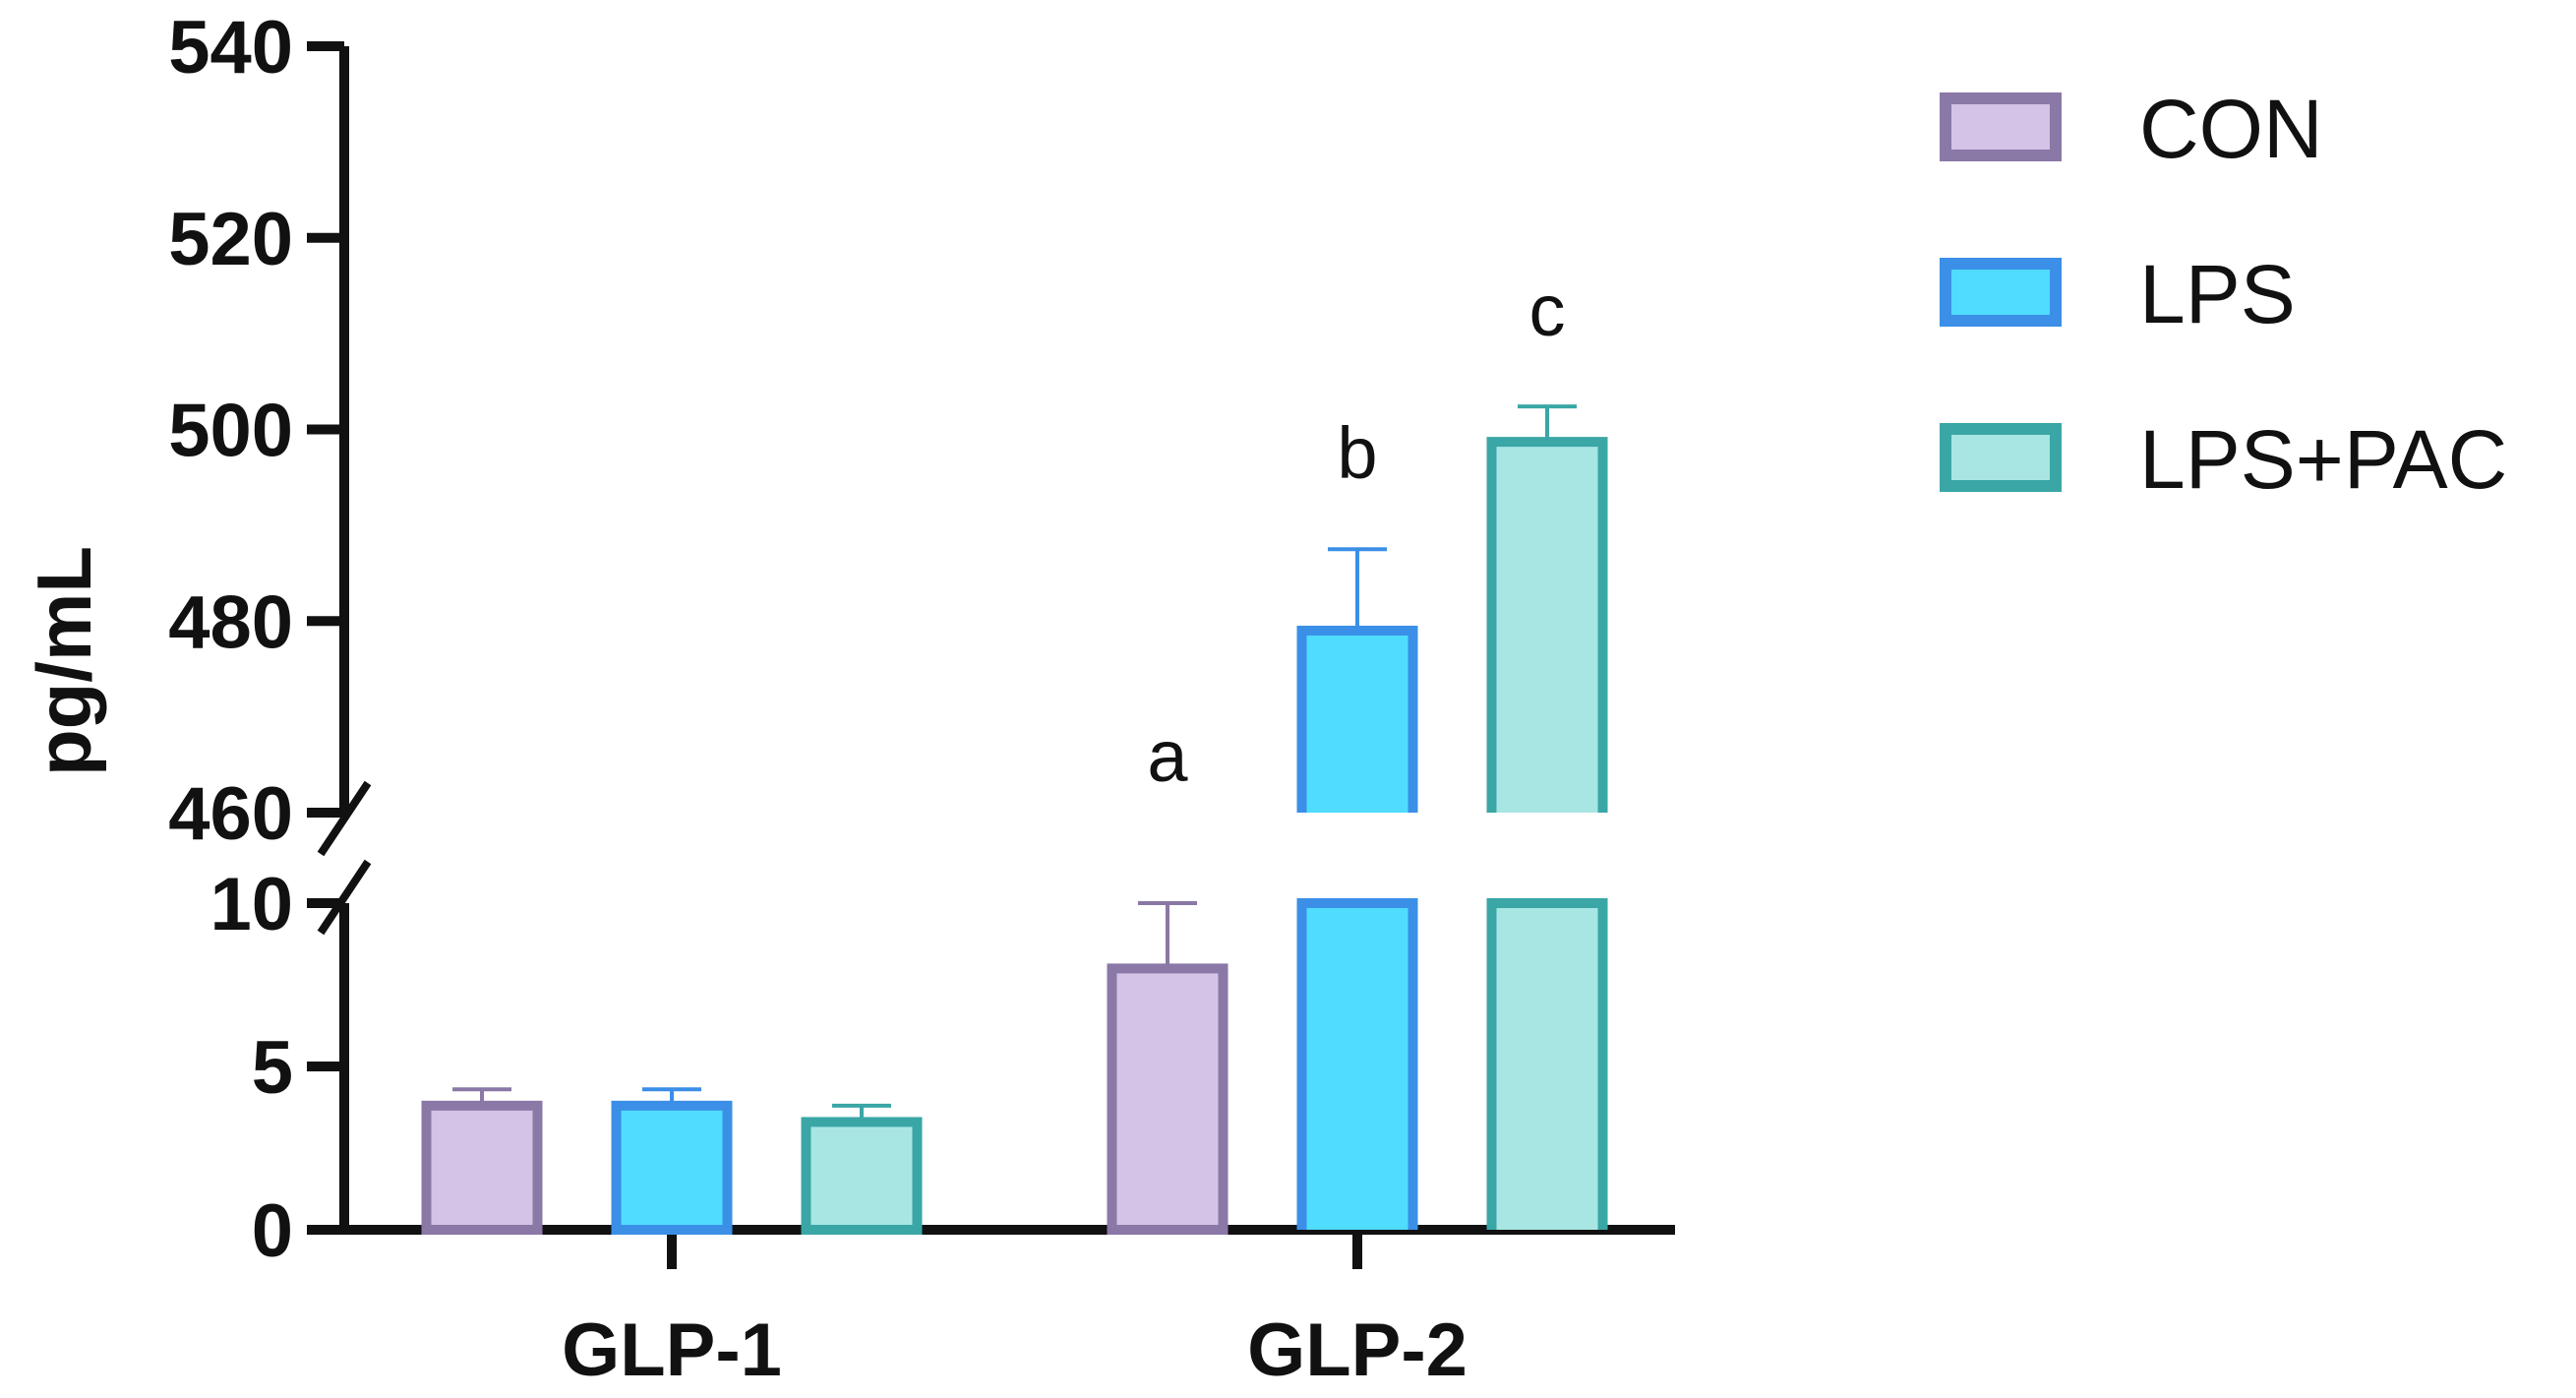  I want to click on y-tick-label: 5, so click(272, 1068).